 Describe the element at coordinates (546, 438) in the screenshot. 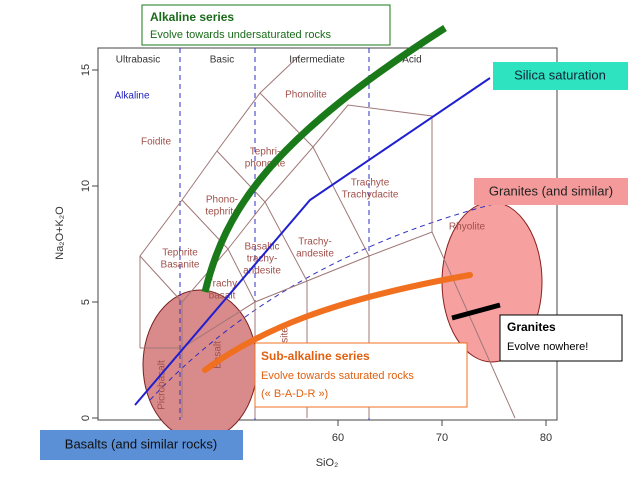

I see `x-tick-label: 80` at that location.